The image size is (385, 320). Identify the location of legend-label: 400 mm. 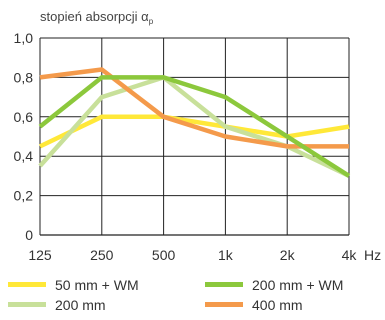
(277, 305).